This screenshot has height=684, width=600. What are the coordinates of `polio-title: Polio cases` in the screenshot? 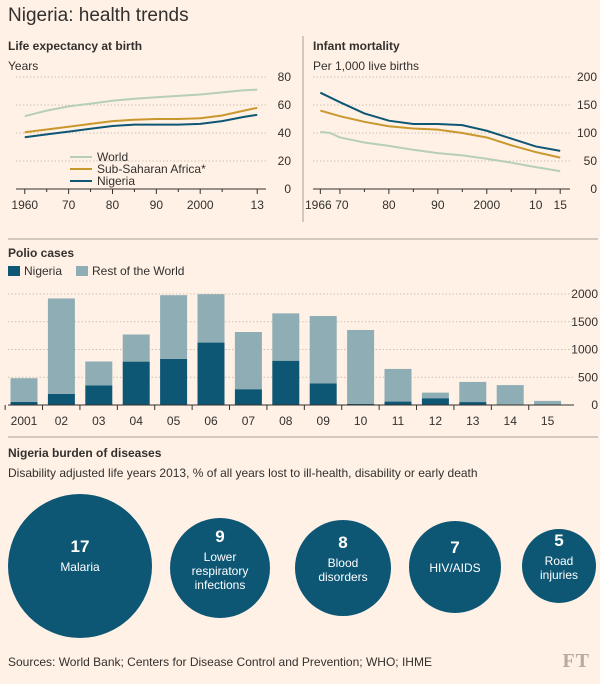 It's located at (41, 253).